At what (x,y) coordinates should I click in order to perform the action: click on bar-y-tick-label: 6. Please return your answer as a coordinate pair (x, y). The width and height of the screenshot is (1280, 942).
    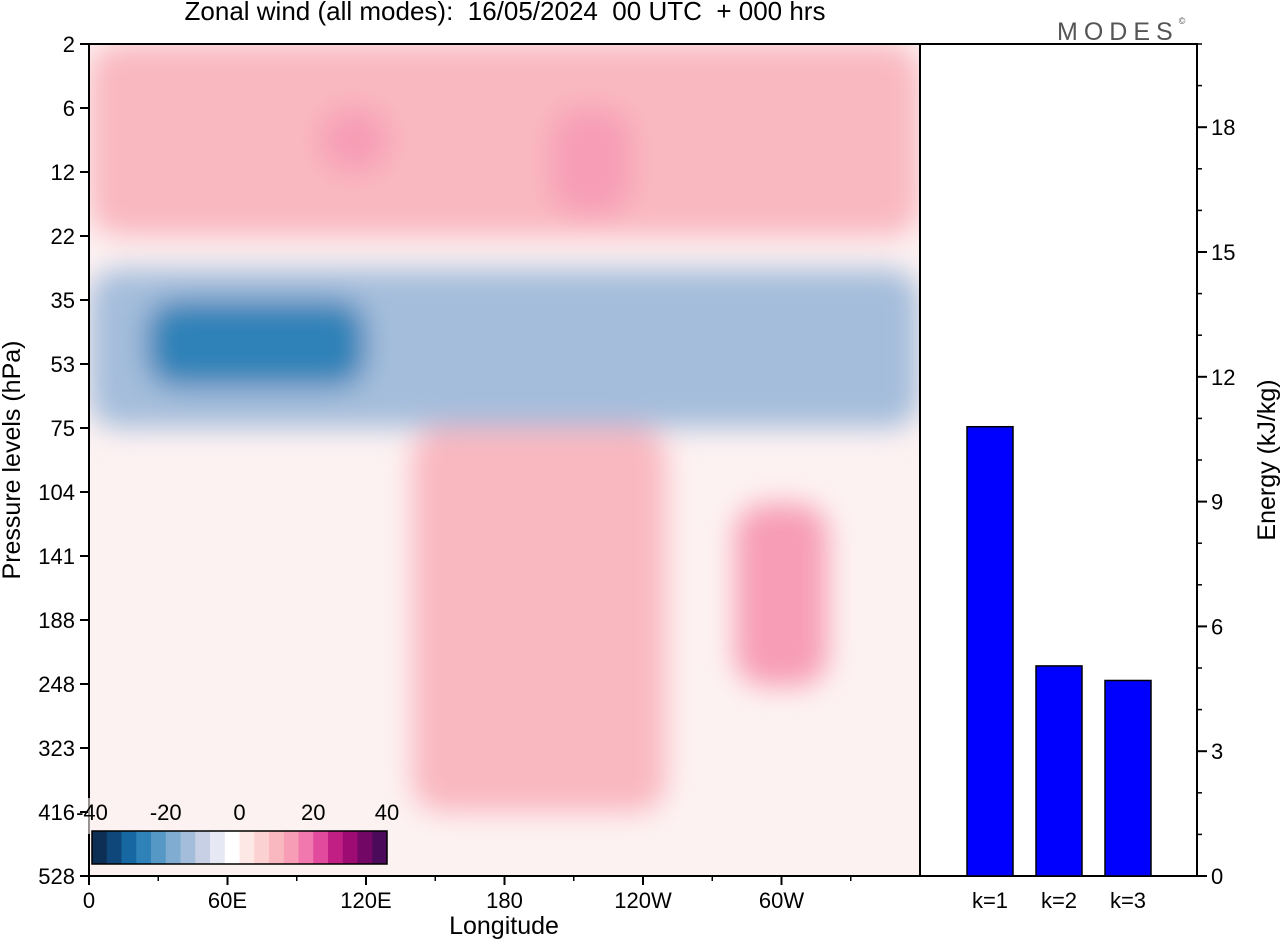
    Looking at the image, I should click on (1217, 626).